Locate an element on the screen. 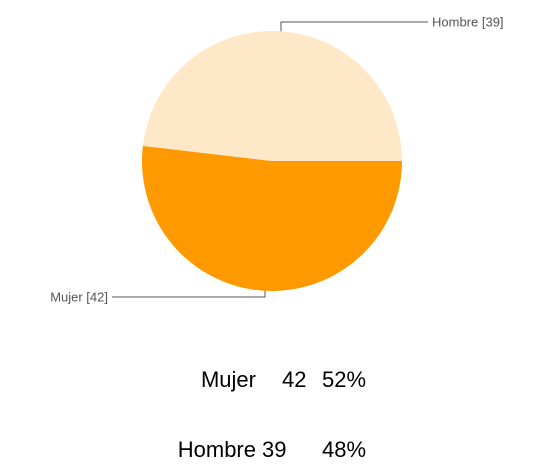 The width and height of the screenshot is (555, 464). slice-label: Hombre [39] is located at coordinates (468, 21).